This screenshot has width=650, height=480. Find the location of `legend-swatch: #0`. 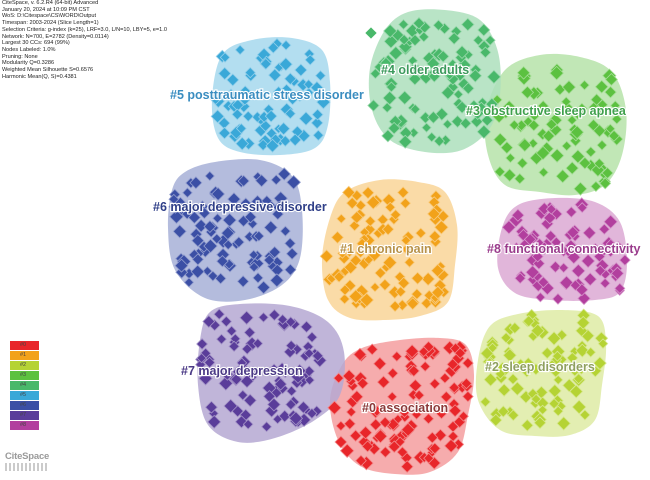

legend-swatch: #0 is located at coordinates (24, 346).